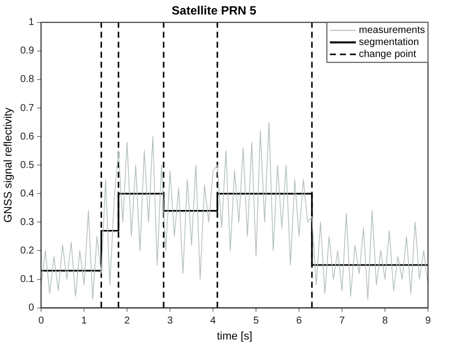 This screenshot has height=343, width=474. I want to click on x-tick-label: 6, so click(299, 321).